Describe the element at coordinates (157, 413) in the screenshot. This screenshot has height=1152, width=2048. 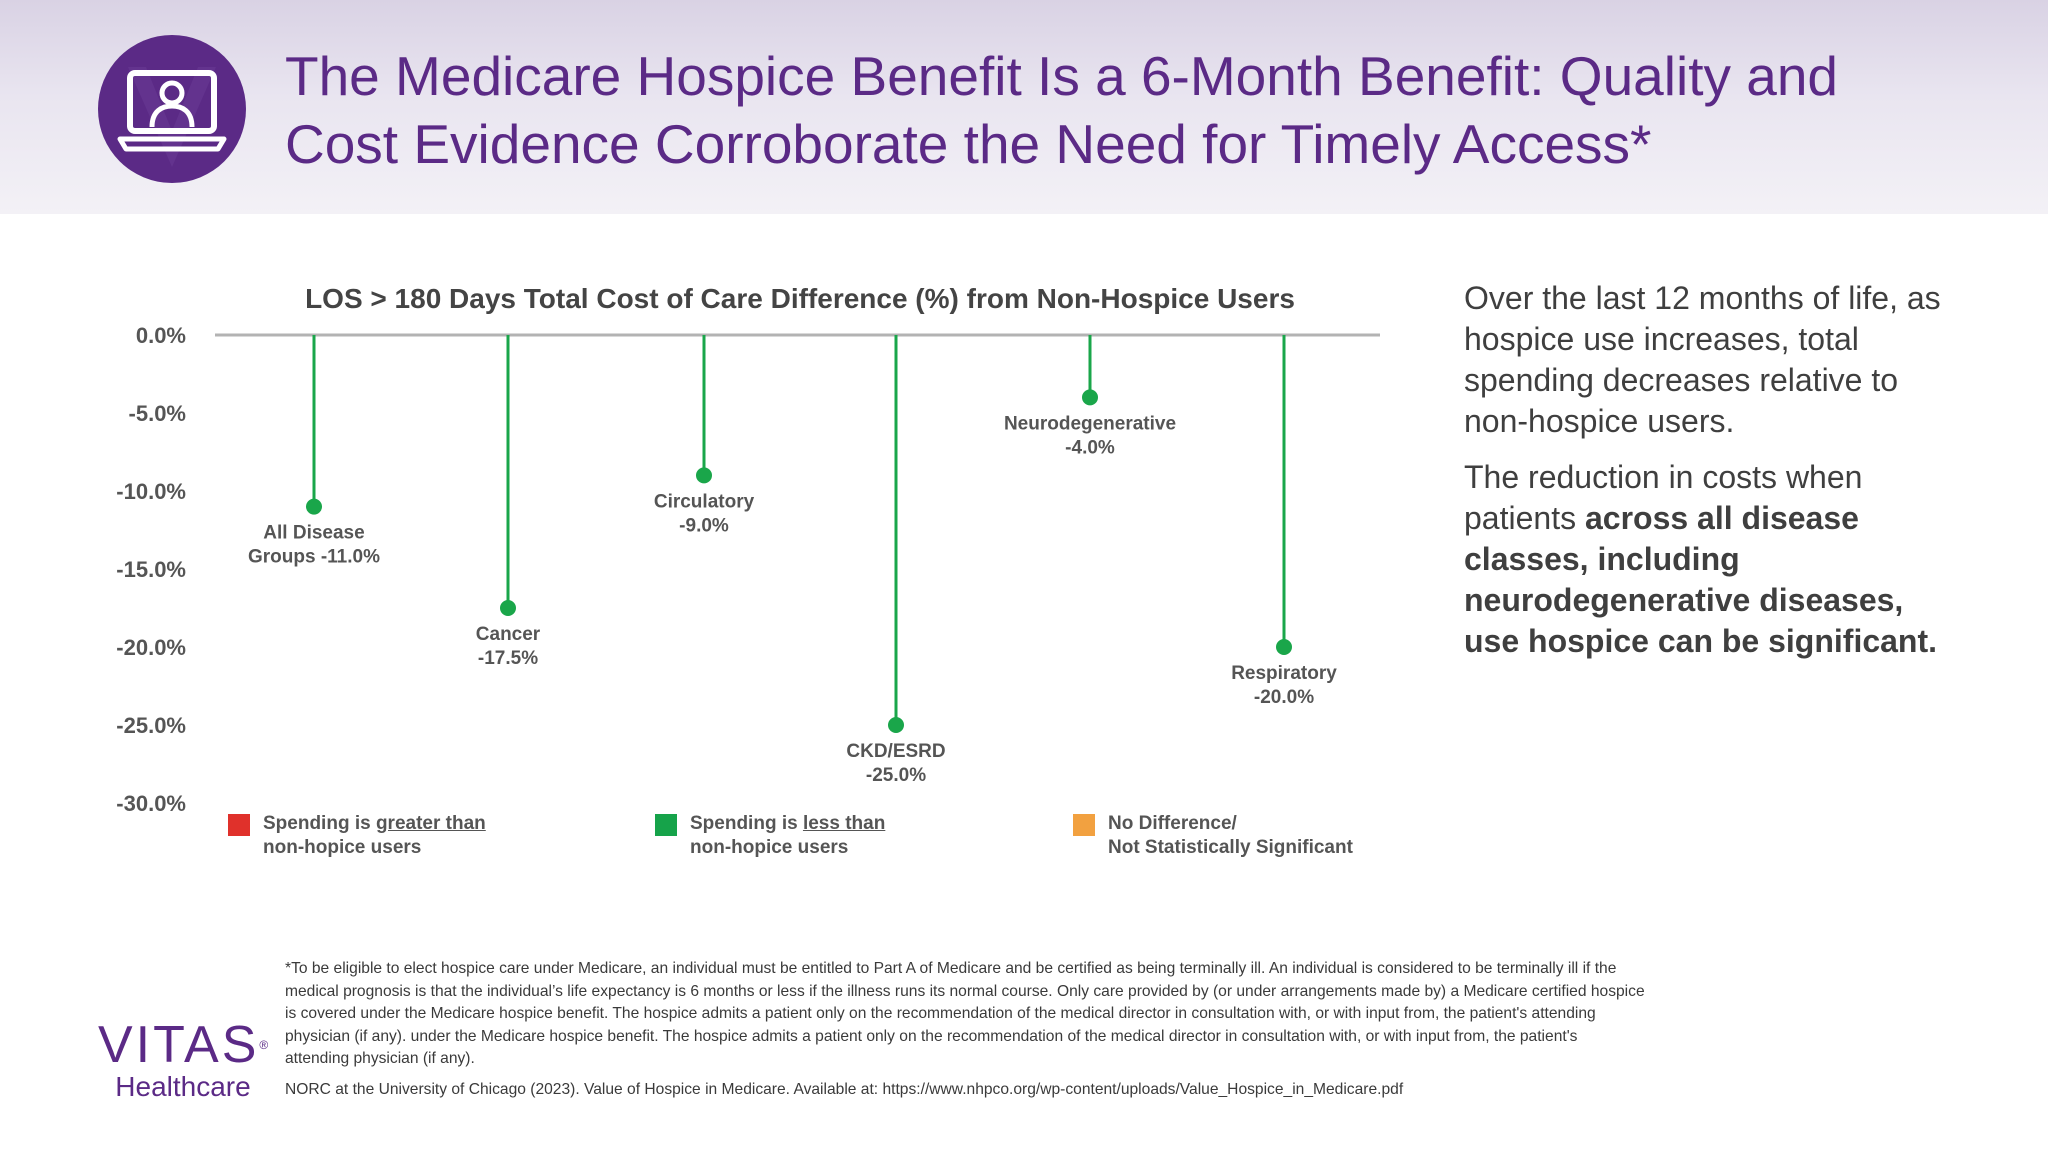
I see `y-tick-label: -5.0%` at that location.